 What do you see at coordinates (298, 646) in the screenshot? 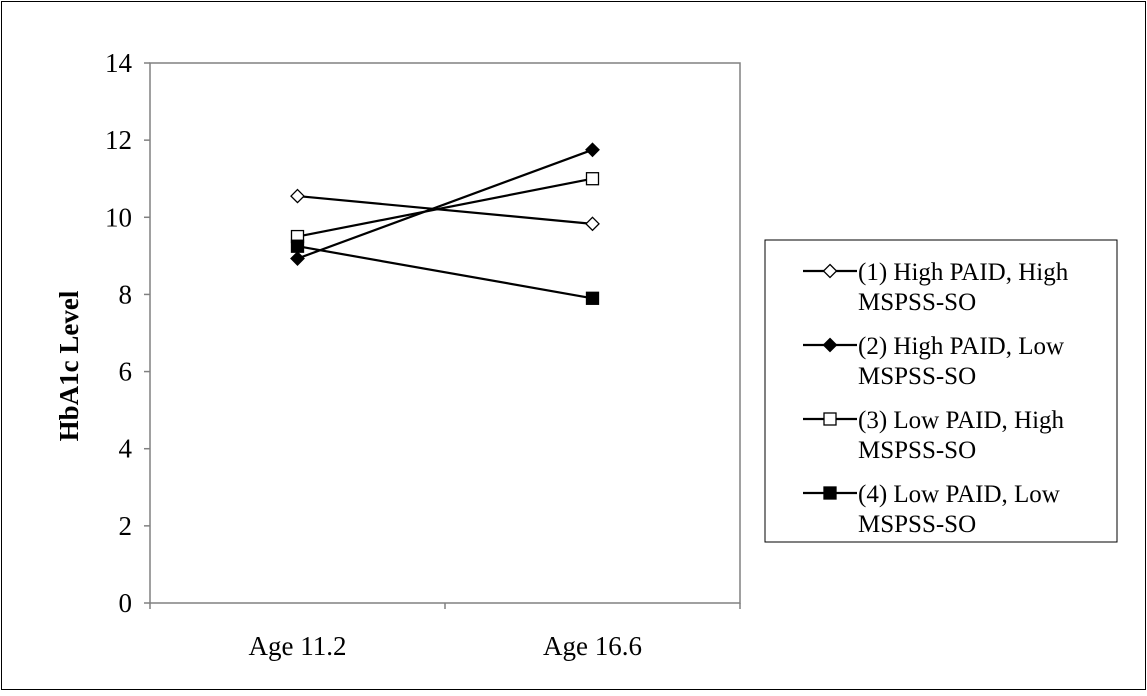
I see `x-tick-label: Age 11.2` at bounding box center [298, 646].